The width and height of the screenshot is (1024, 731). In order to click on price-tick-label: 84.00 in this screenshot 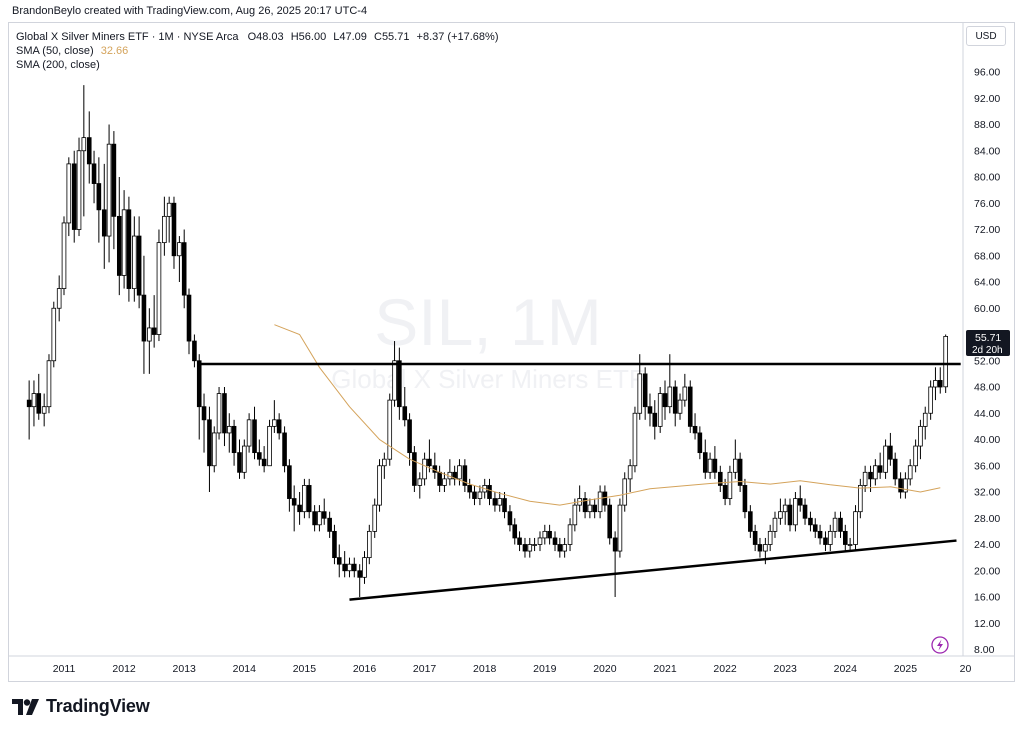, I will do `click(987, 151)`.